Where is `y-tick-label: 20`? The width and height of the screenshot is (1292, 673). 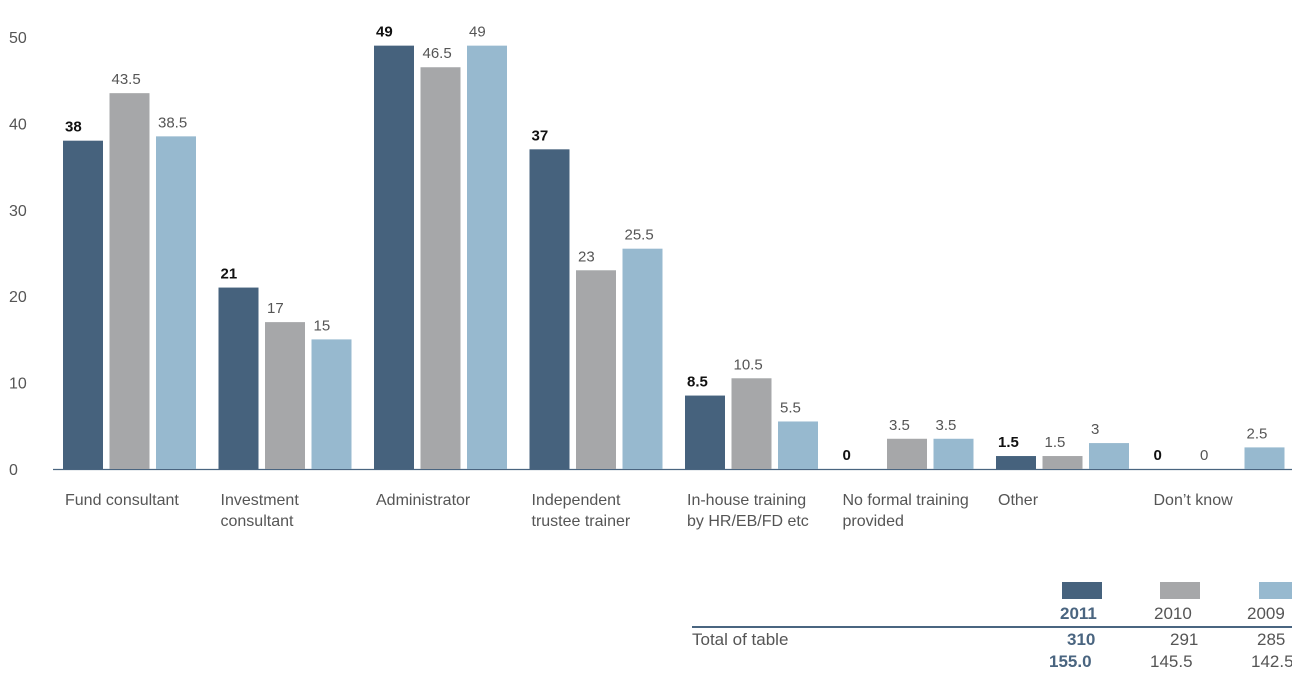 y-tick-label: 20 is located at coordinates (18, 297).